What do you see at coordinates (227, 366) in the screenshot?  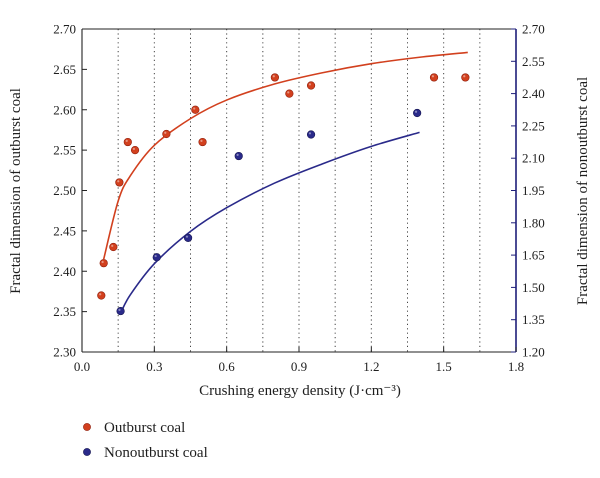 I see `x-tick-label: 0.6` at bounding box center [227, 366].